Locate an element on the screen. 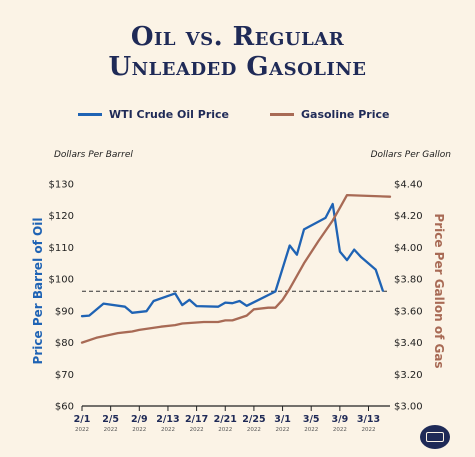 Image resolution: width=475 pixels, height=457 pixels. legend-item-gas: Gasoline Price is located at coordinates (329, 114).